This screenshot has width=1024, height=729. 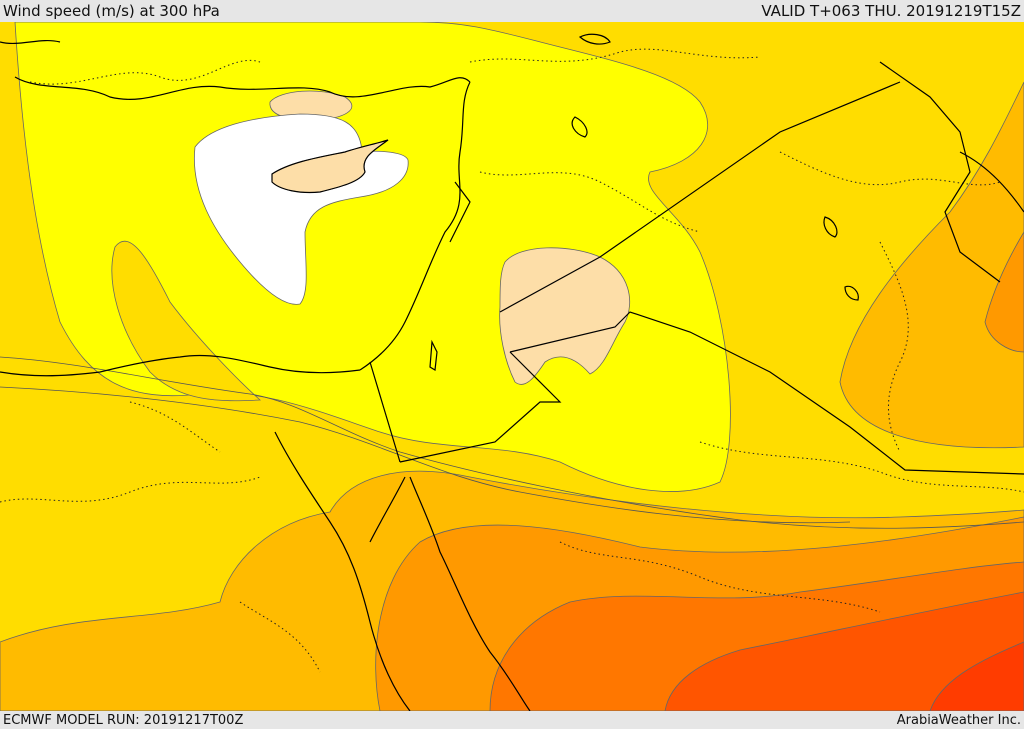 I want to click on coast-dead-sea, so click(x=433, y=355).